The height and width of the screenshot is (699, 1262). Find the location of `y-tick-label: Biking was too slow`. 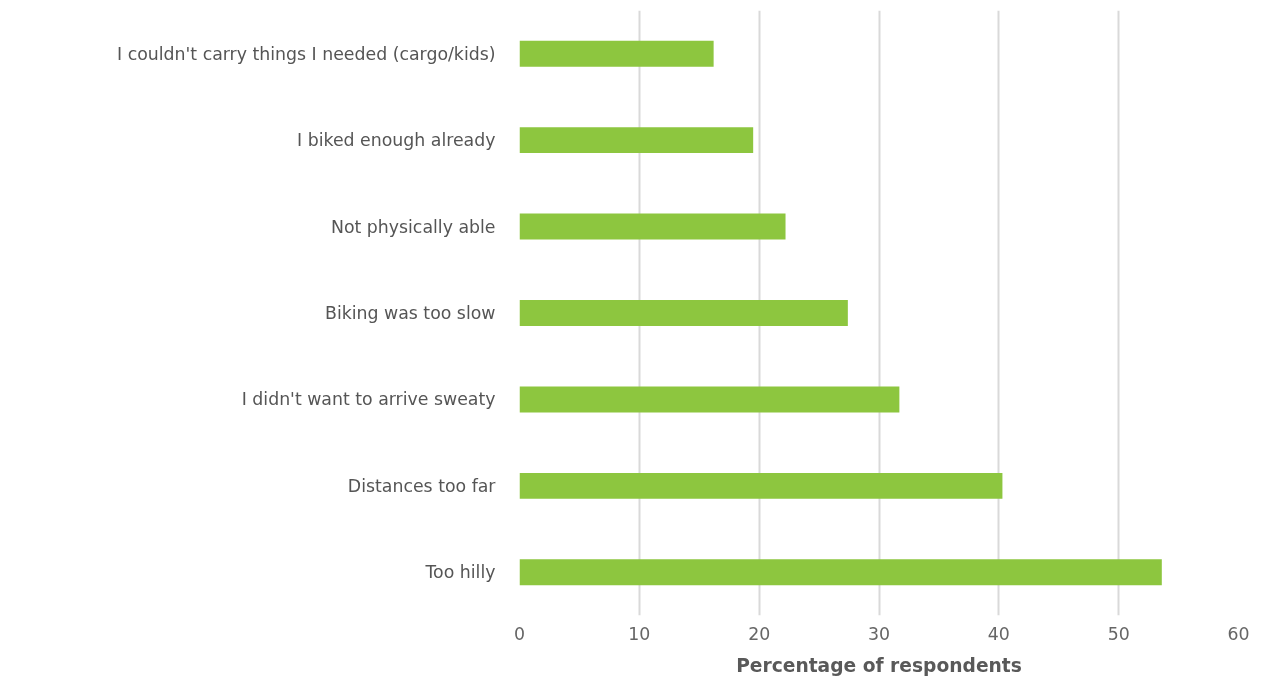

y-tick-label: Biking was too slow is located at coordinates (410, 313).